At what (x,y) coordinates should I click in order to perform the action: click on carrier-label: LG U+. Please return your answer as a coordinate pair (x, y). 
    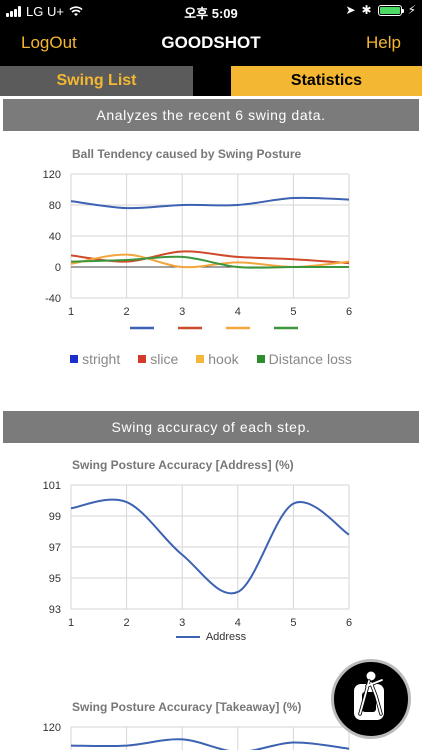
    Looking at the image, I should click on (45, 11).